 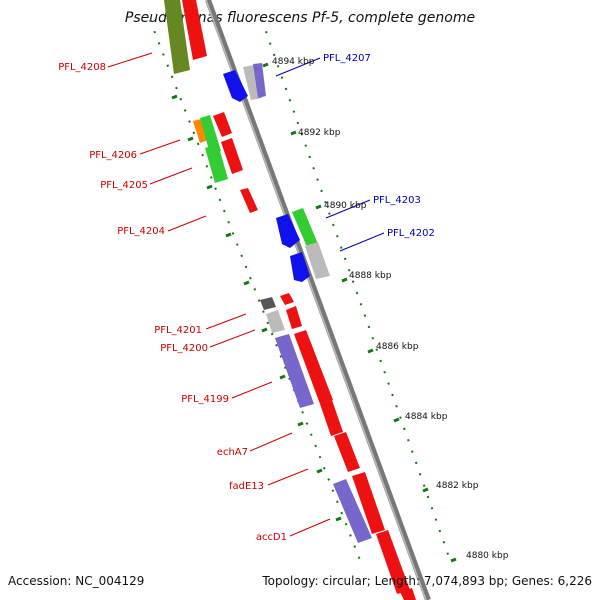 What do you see at coordinates (76, 581) in the screenshot?
I see `accession-text: Accession: NC_004129` at bounding box center [76, 581].